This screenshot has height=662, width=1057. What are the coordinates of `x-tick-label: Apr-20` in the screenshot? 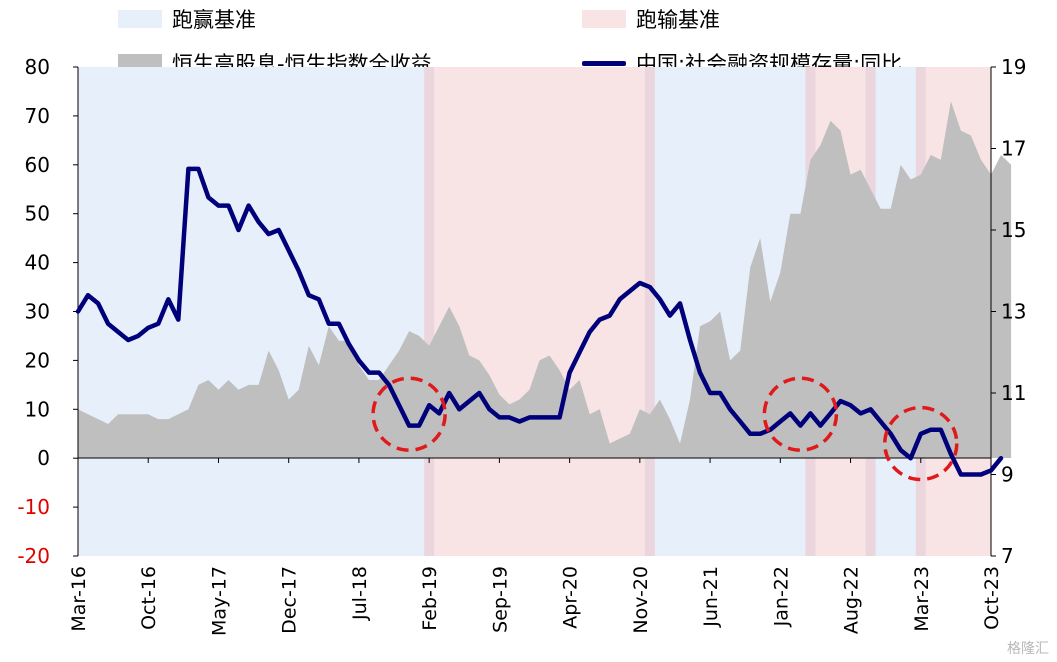 It's located at (571, 597).